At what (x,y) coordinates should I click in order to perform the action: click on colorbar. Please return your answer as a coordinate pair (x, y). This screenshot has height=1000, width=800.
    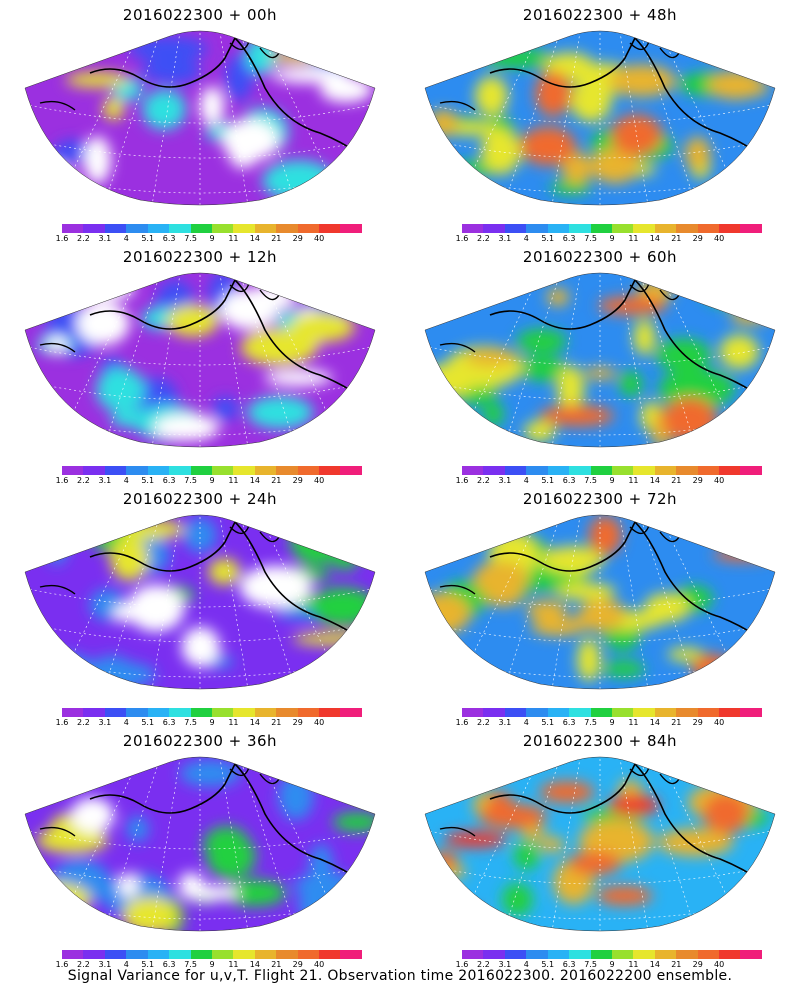
    Looking at the image, I should click on (212, 712).